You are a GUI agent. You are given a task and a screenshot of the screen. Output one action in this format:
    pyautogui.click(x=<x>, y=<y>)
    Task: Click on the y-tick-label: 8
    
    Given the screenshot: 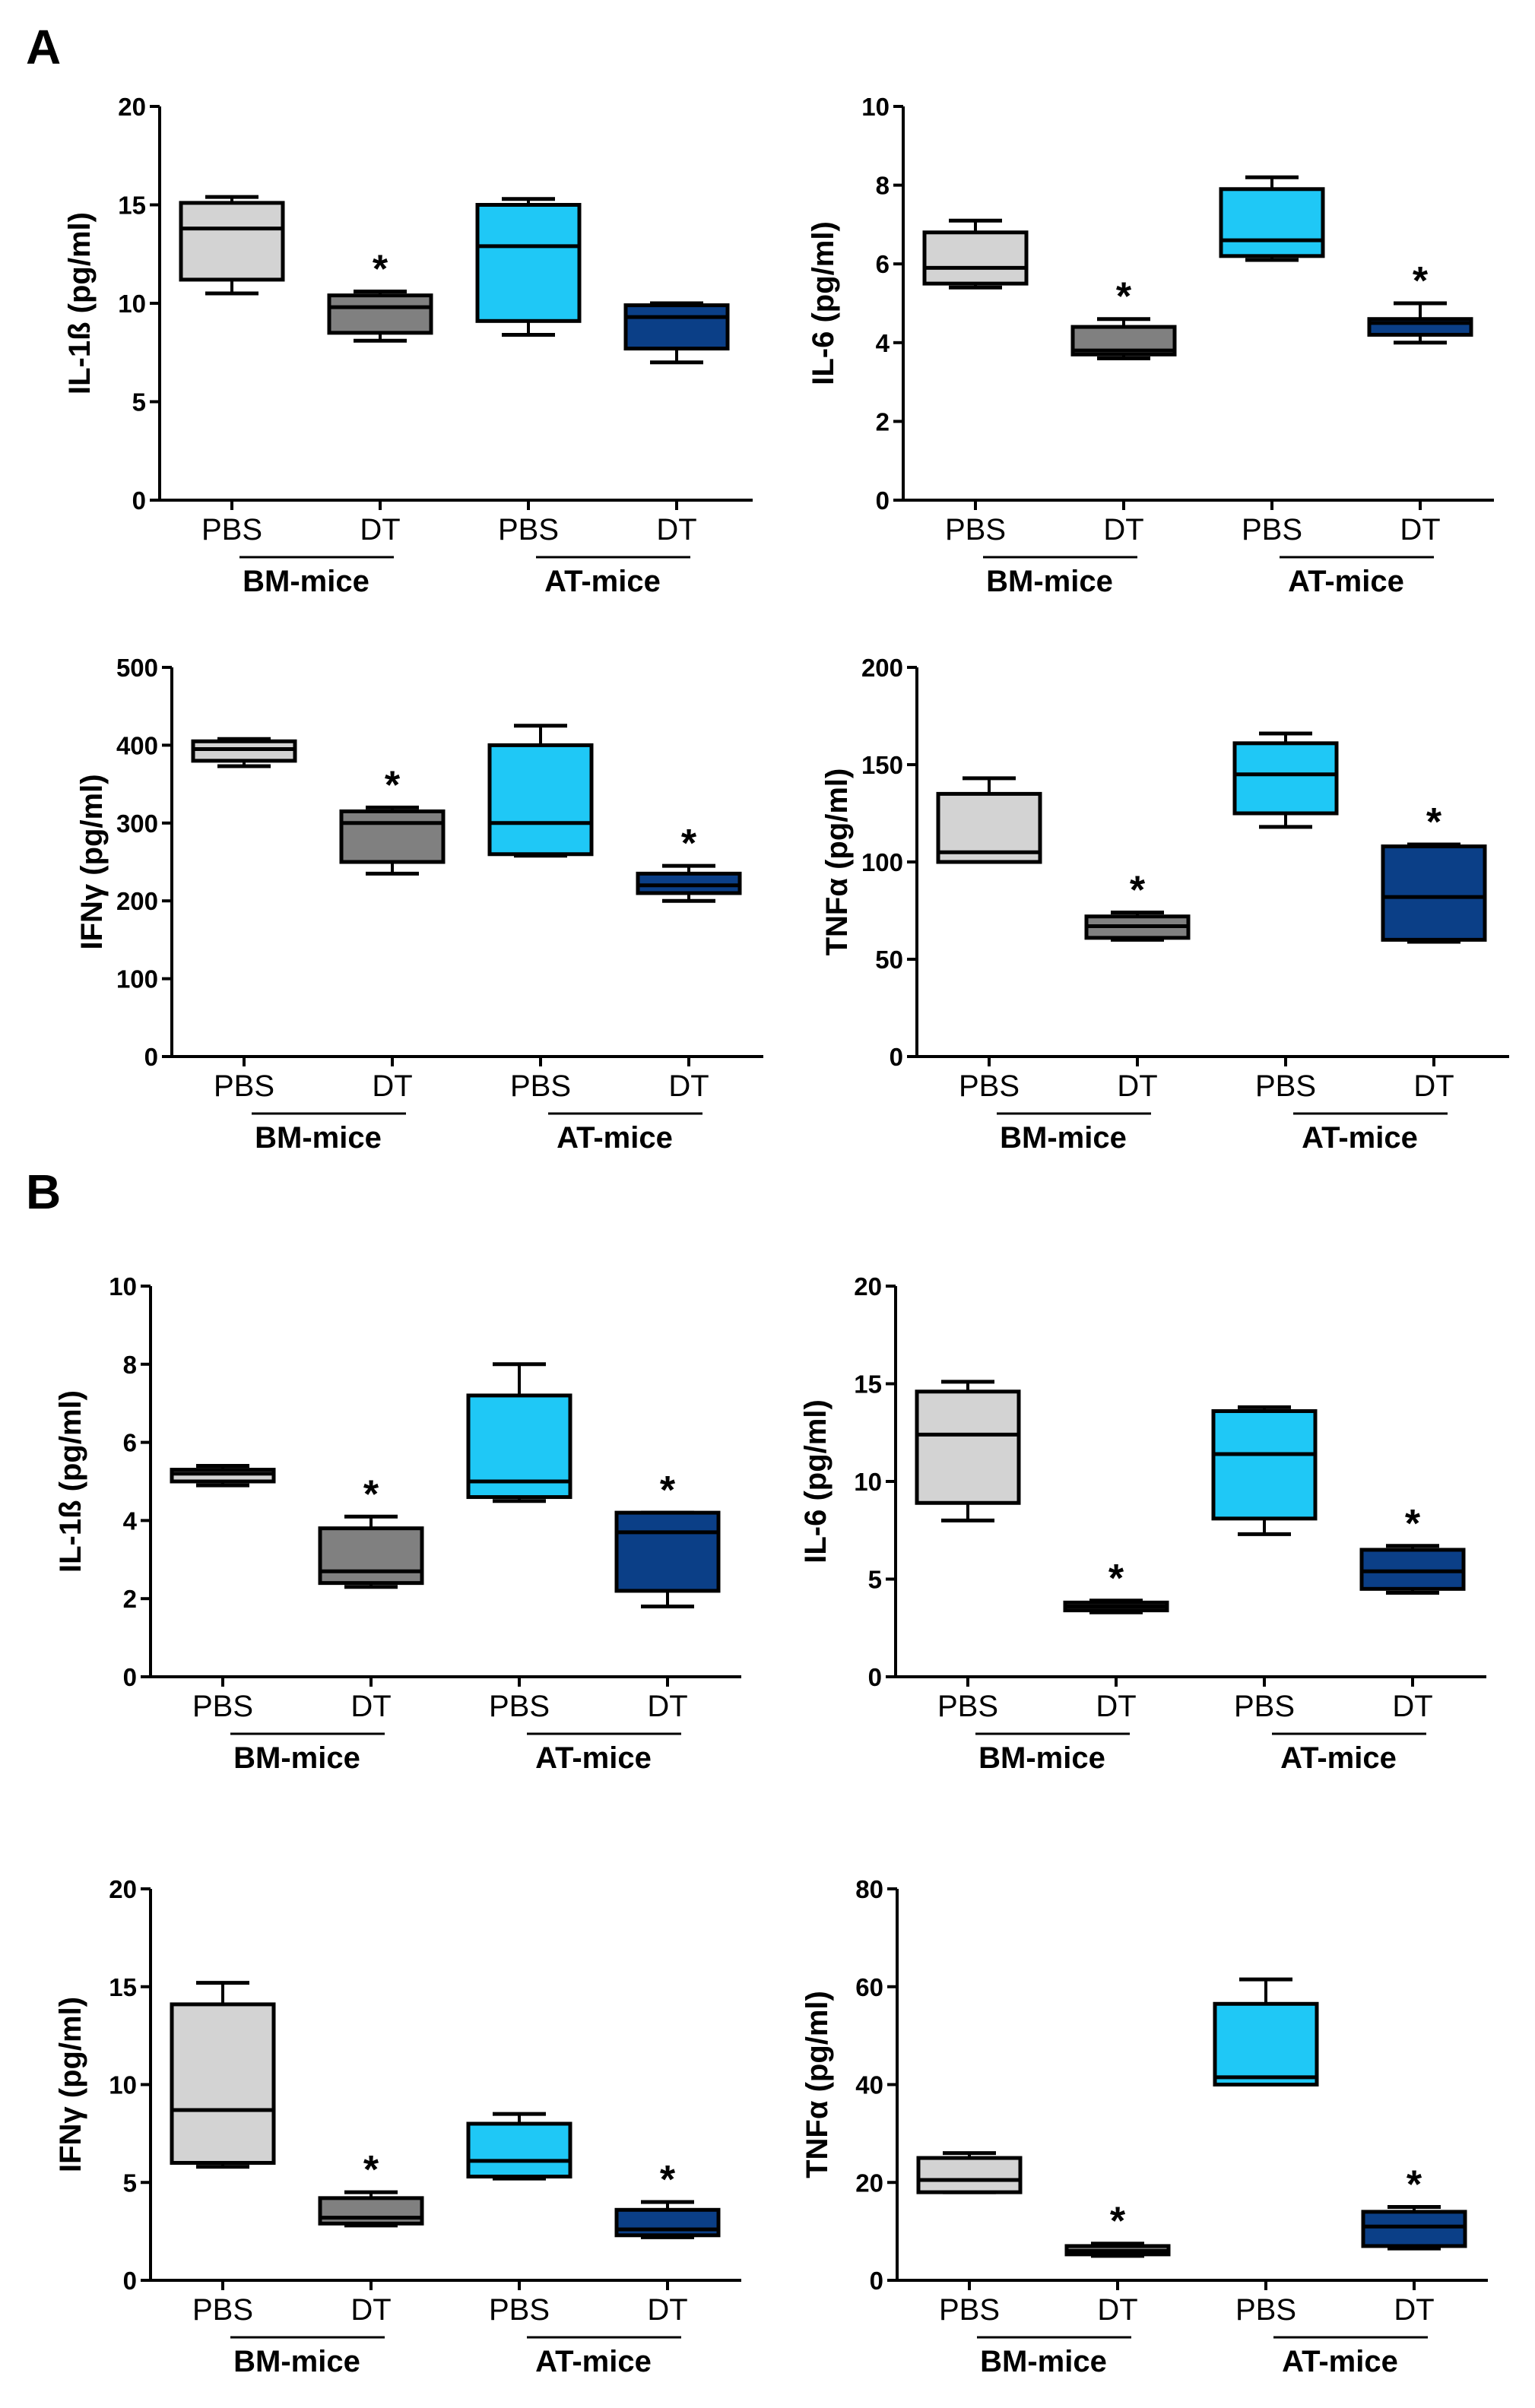 What is the action you would take?
    pyautogui.click(x=883, y=186)
    